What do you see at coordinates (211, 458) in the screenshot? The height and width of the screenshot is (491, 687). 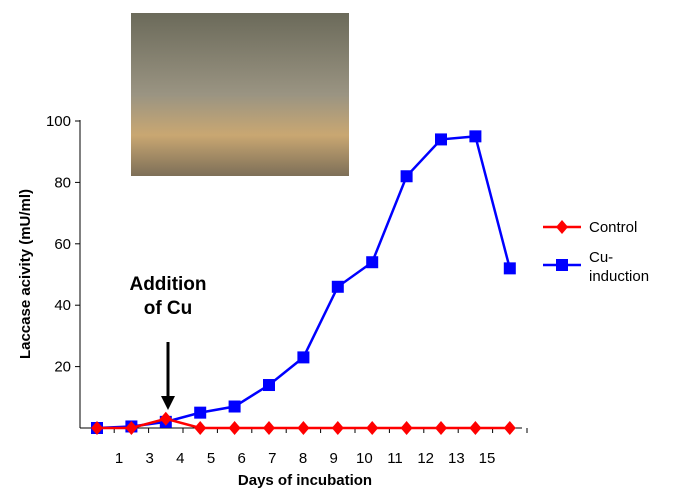 I see `x-tick-label: 5` at bounding box center [211, 458].